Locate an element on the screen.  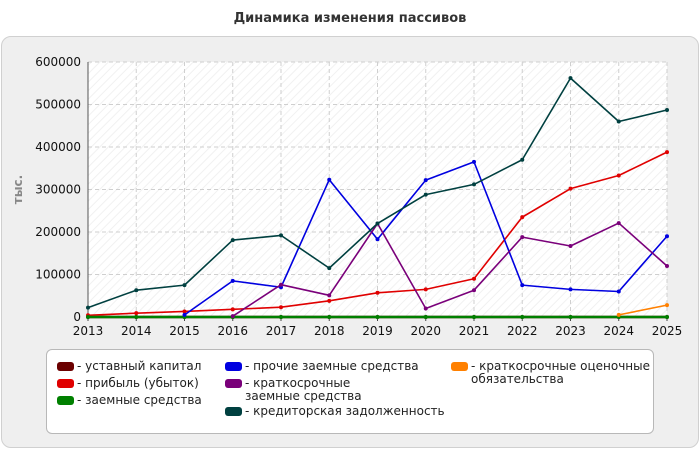
legend-item-kreditorskaya: - кредиторская задолженность is located at coordinates (340, 411).